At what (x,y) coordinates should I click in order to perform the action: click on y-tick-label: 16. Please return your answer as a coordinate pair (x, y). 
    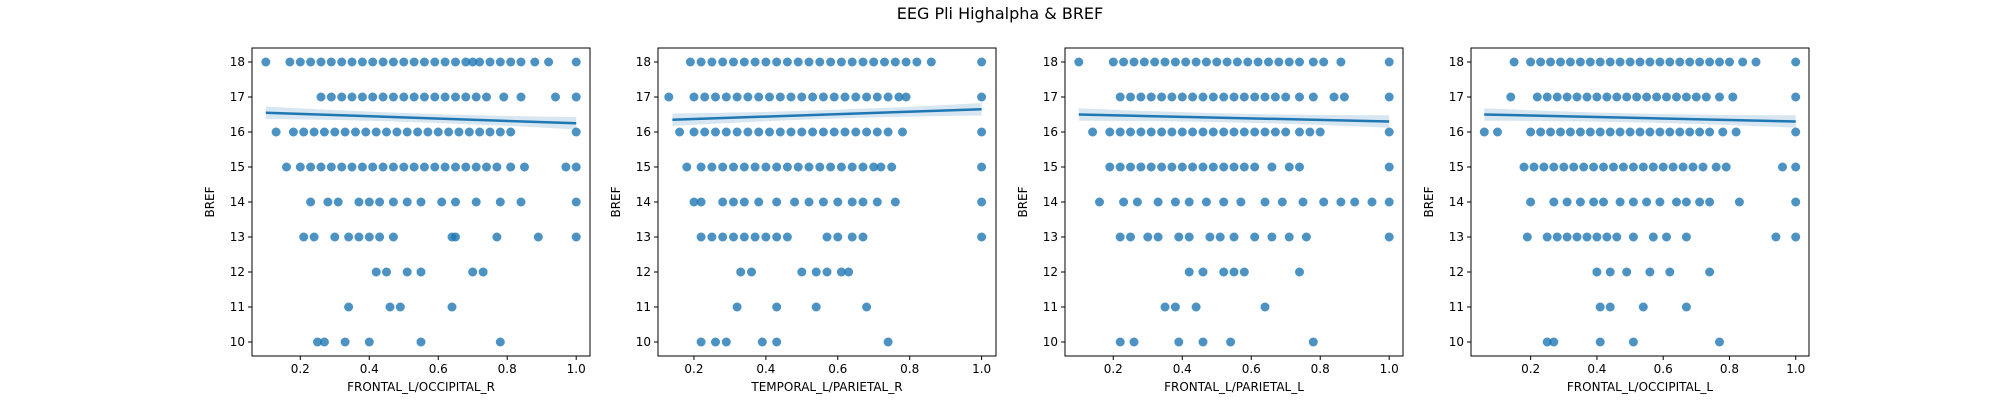
    Looking at the image, I should click on (237, 132).